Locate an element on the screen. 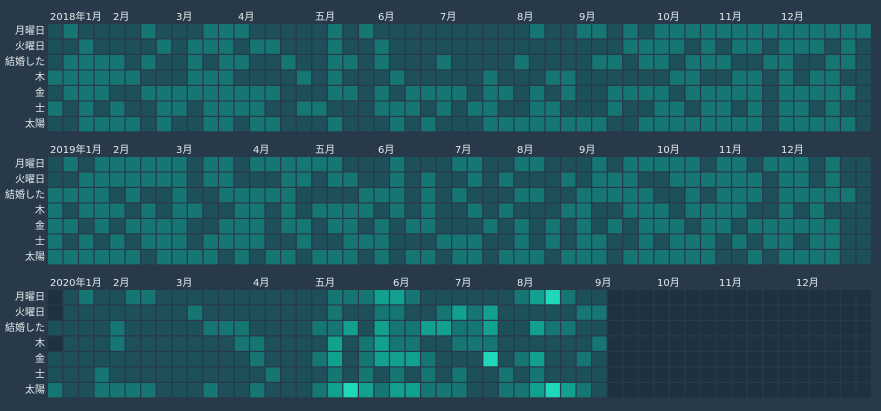 The width and height of the screenshot is (881, 411). month-label: 8月 is located at coordinates (525, 283).